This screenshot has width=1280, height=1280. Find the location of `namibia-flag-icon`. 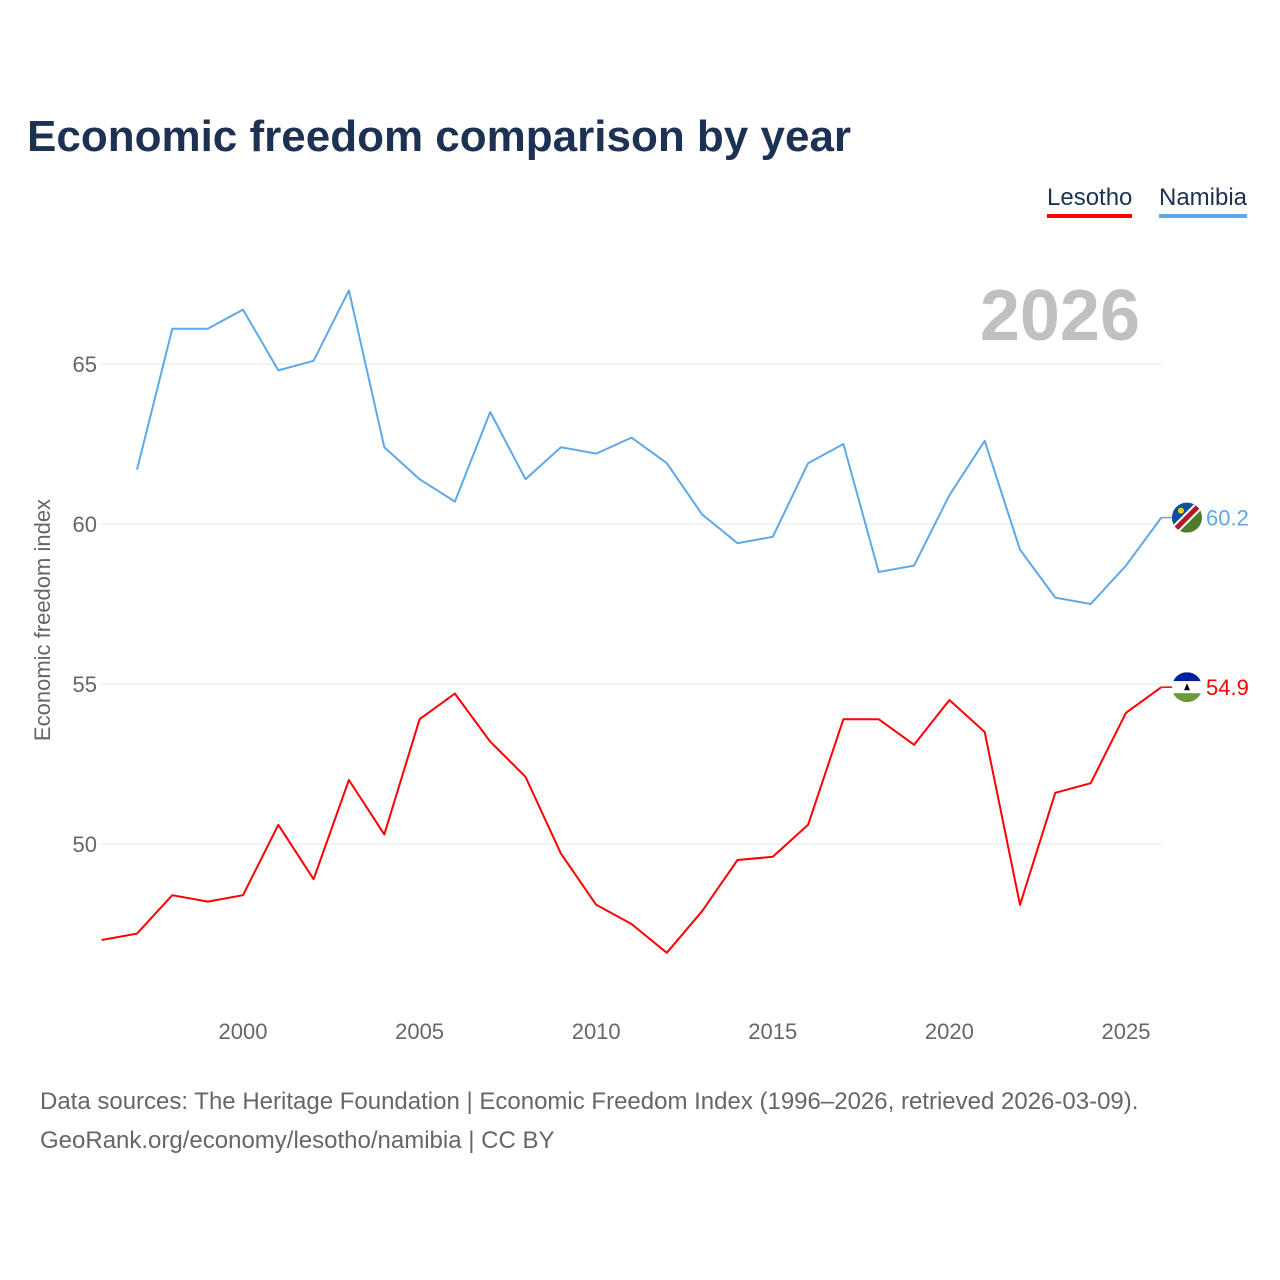

namibia-flag-icon is located at coordinates (1187, 517).